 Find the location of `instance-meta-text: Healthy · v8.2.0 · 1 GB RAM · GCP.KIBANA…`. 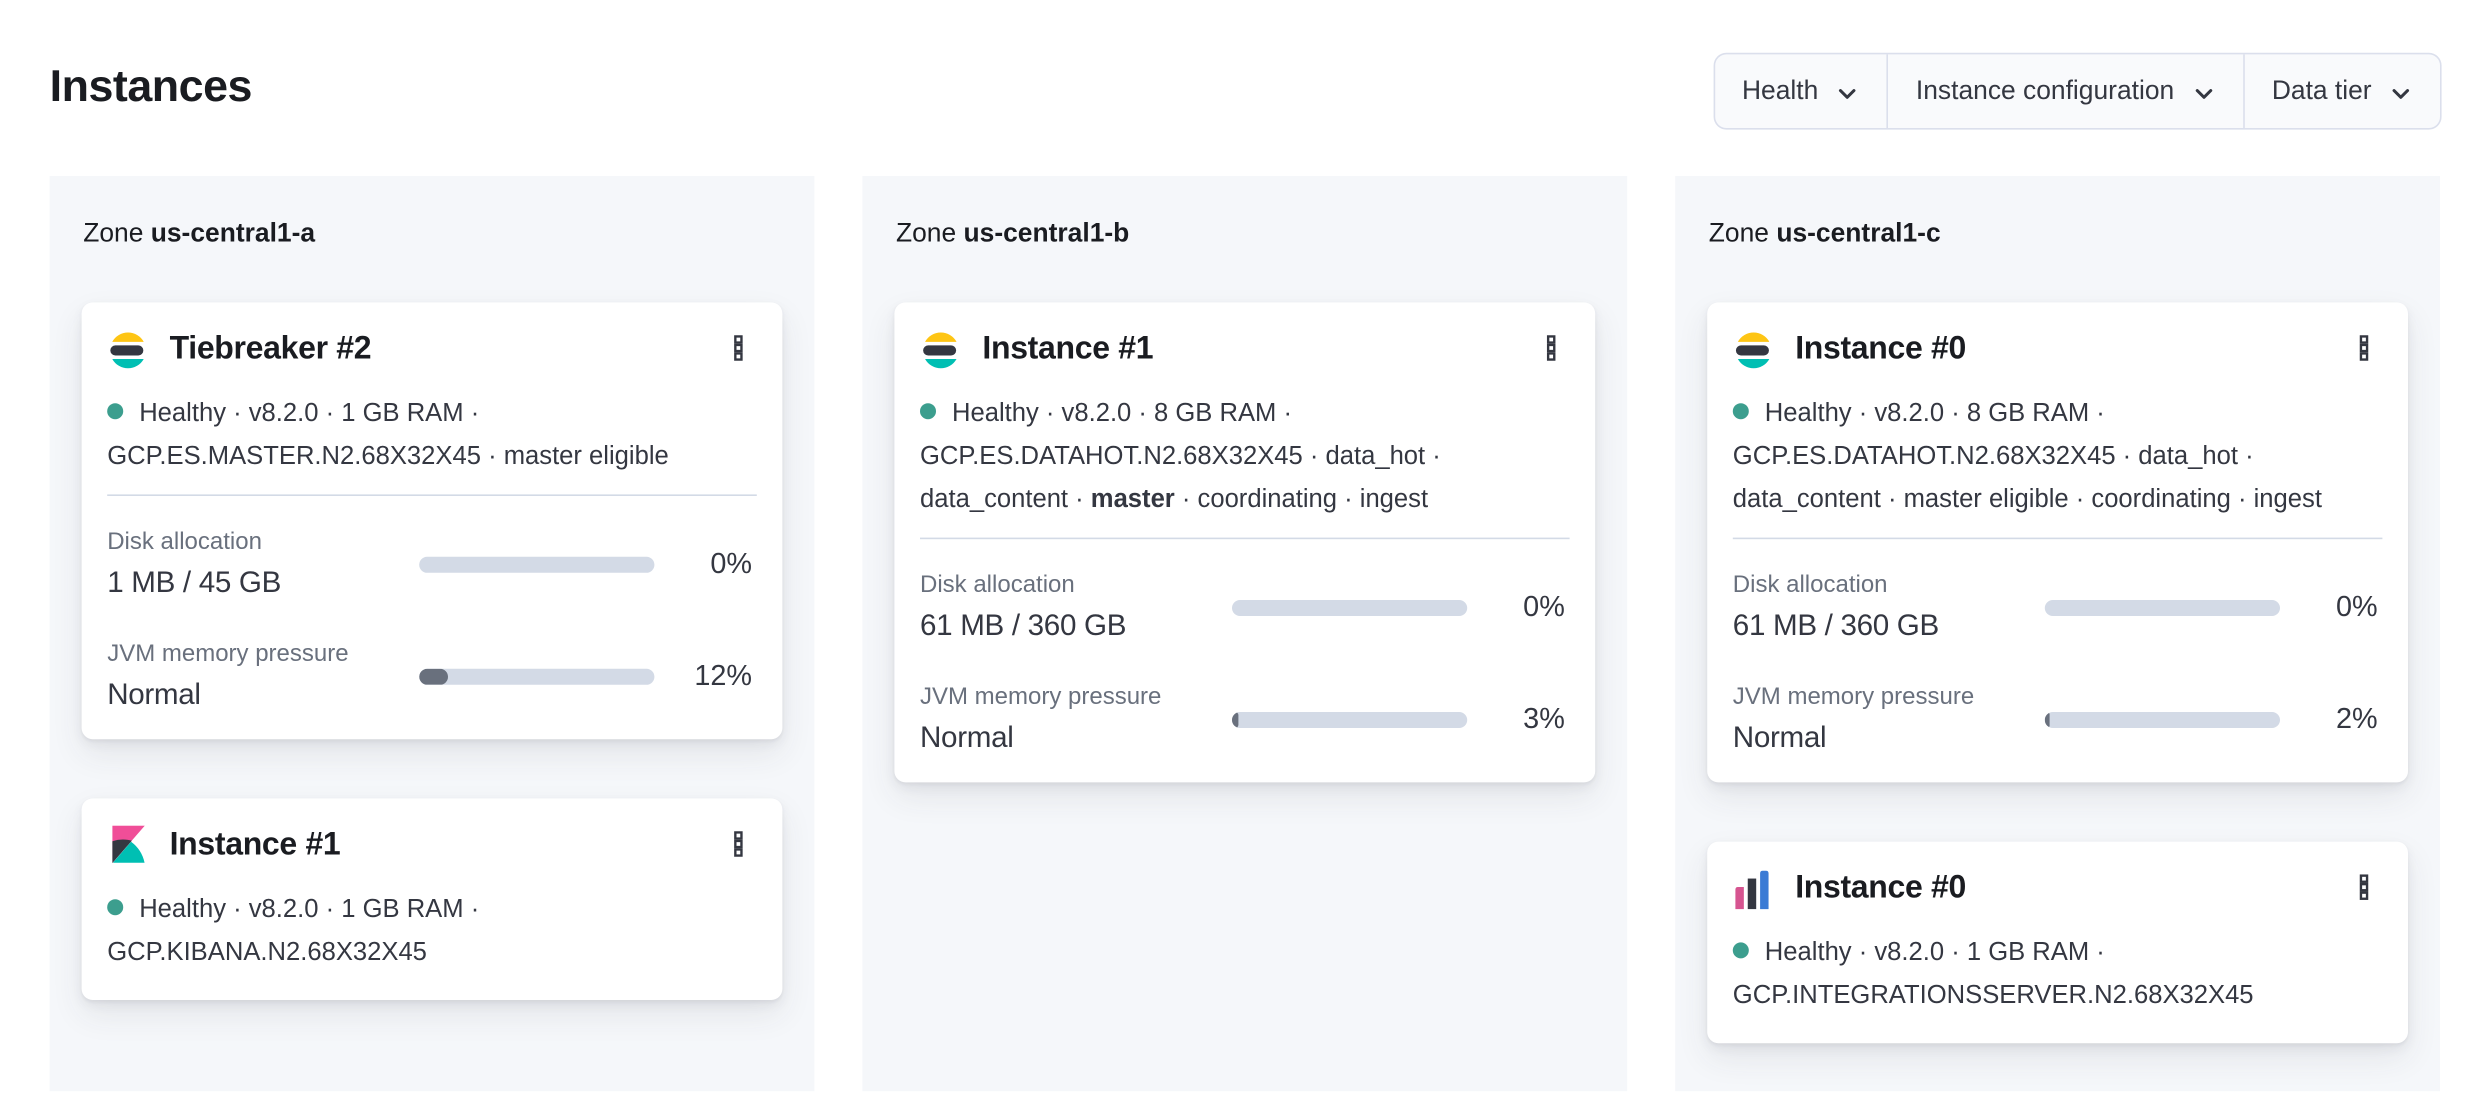

instance-meta-text: Healthy · v8.2.0 · 1 GB RAM · GCP.KIBANA… is located at coordinates (293, 931).